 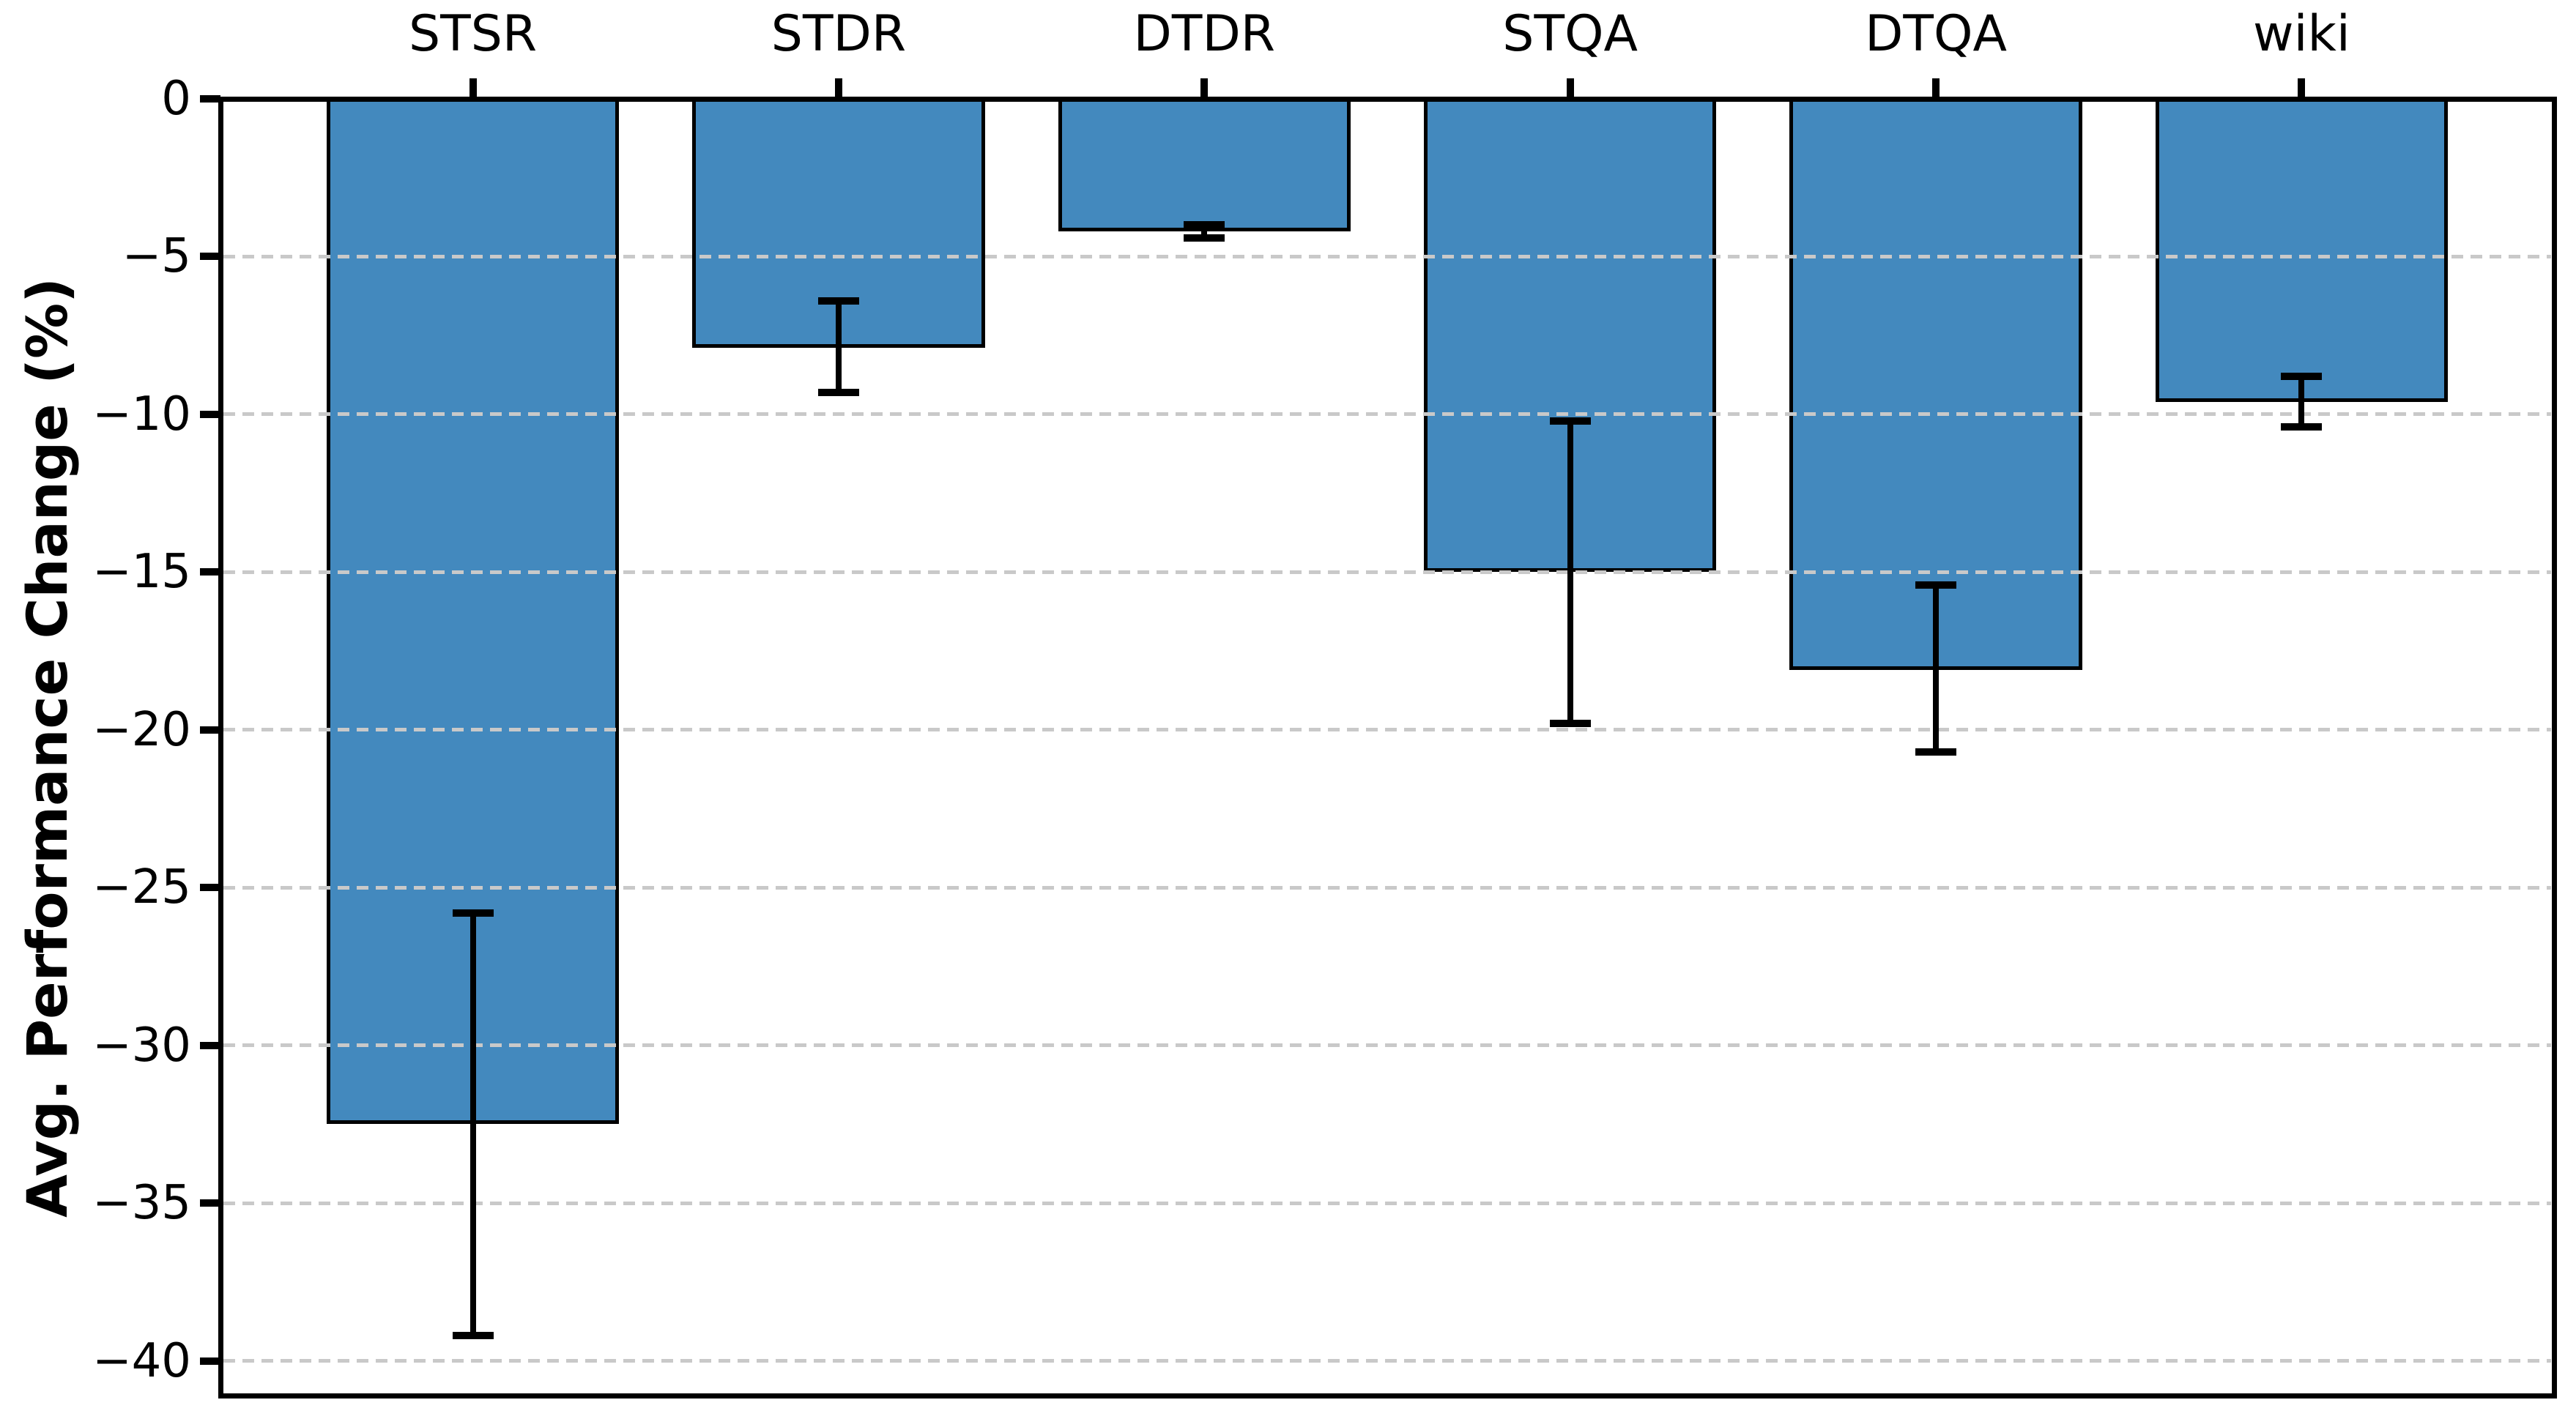 What do you see at coordinates (176, 99) in the screenshot?
I see `y-tick-label-0: 0` at bounding box center [176, 99].